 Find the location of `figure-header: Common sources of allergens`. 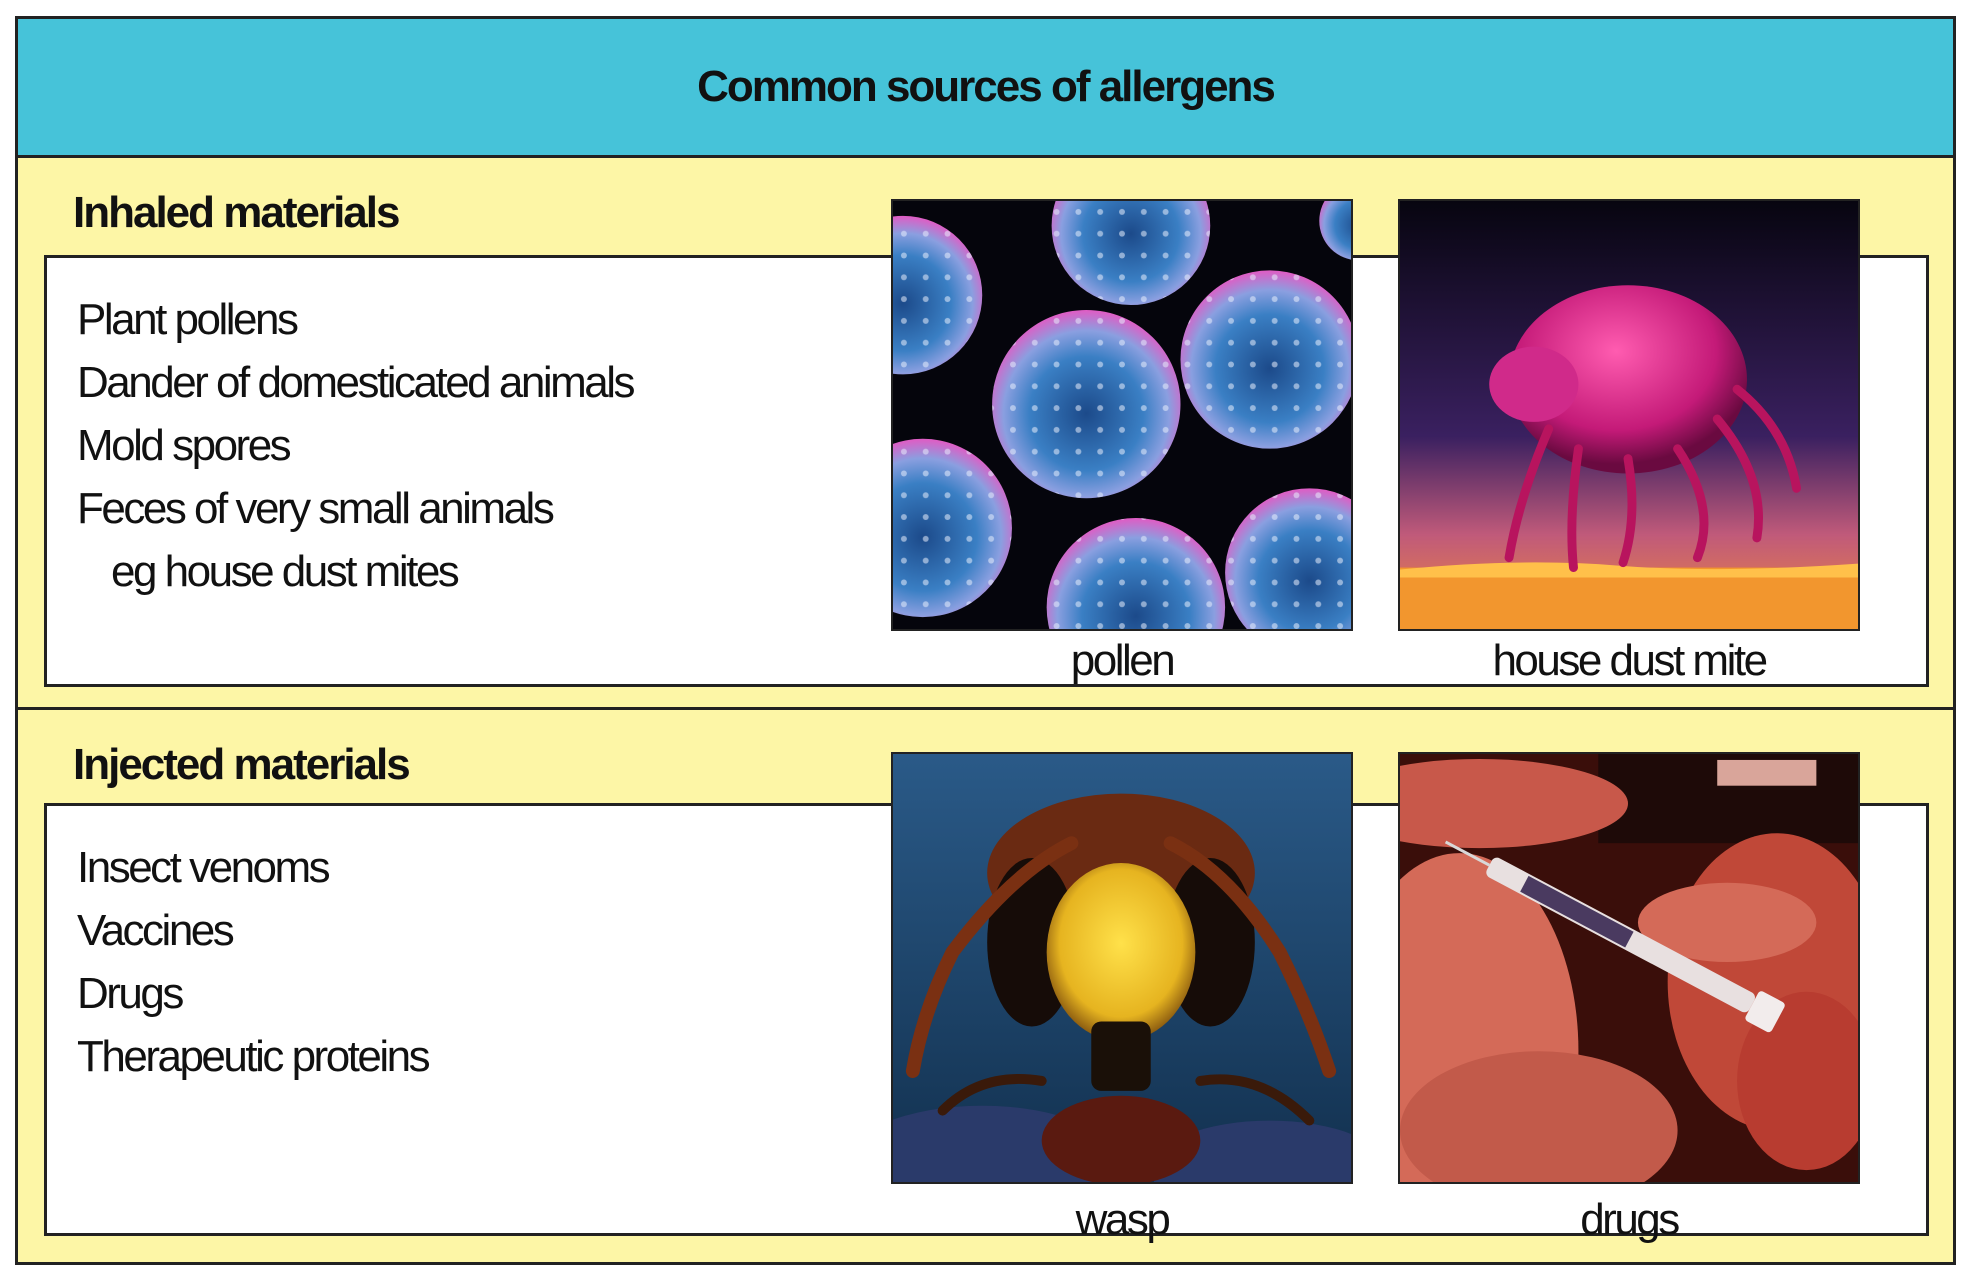

figure-header: Common sources of allergens is located at coordinates (985, 88).